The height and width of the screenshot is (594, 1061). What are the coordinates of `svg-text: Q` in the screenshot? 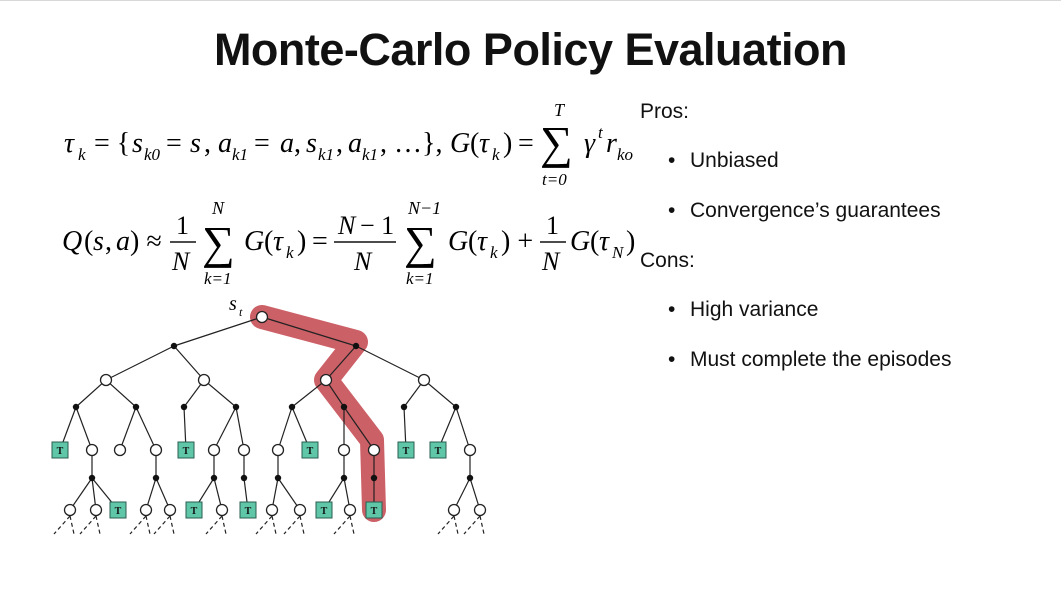 It's located at (72, 241).